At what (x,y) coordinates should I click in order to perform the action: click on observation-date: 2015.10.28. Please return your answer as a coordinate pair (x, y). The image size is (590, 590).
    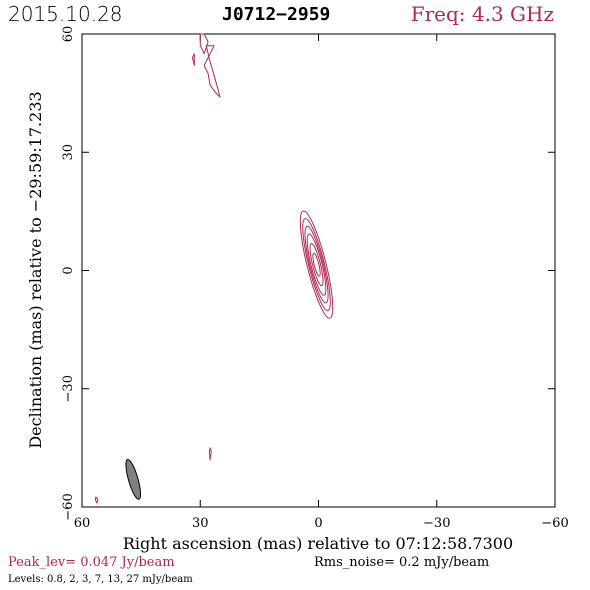
    Looking at the image, I should click on (65, 14).